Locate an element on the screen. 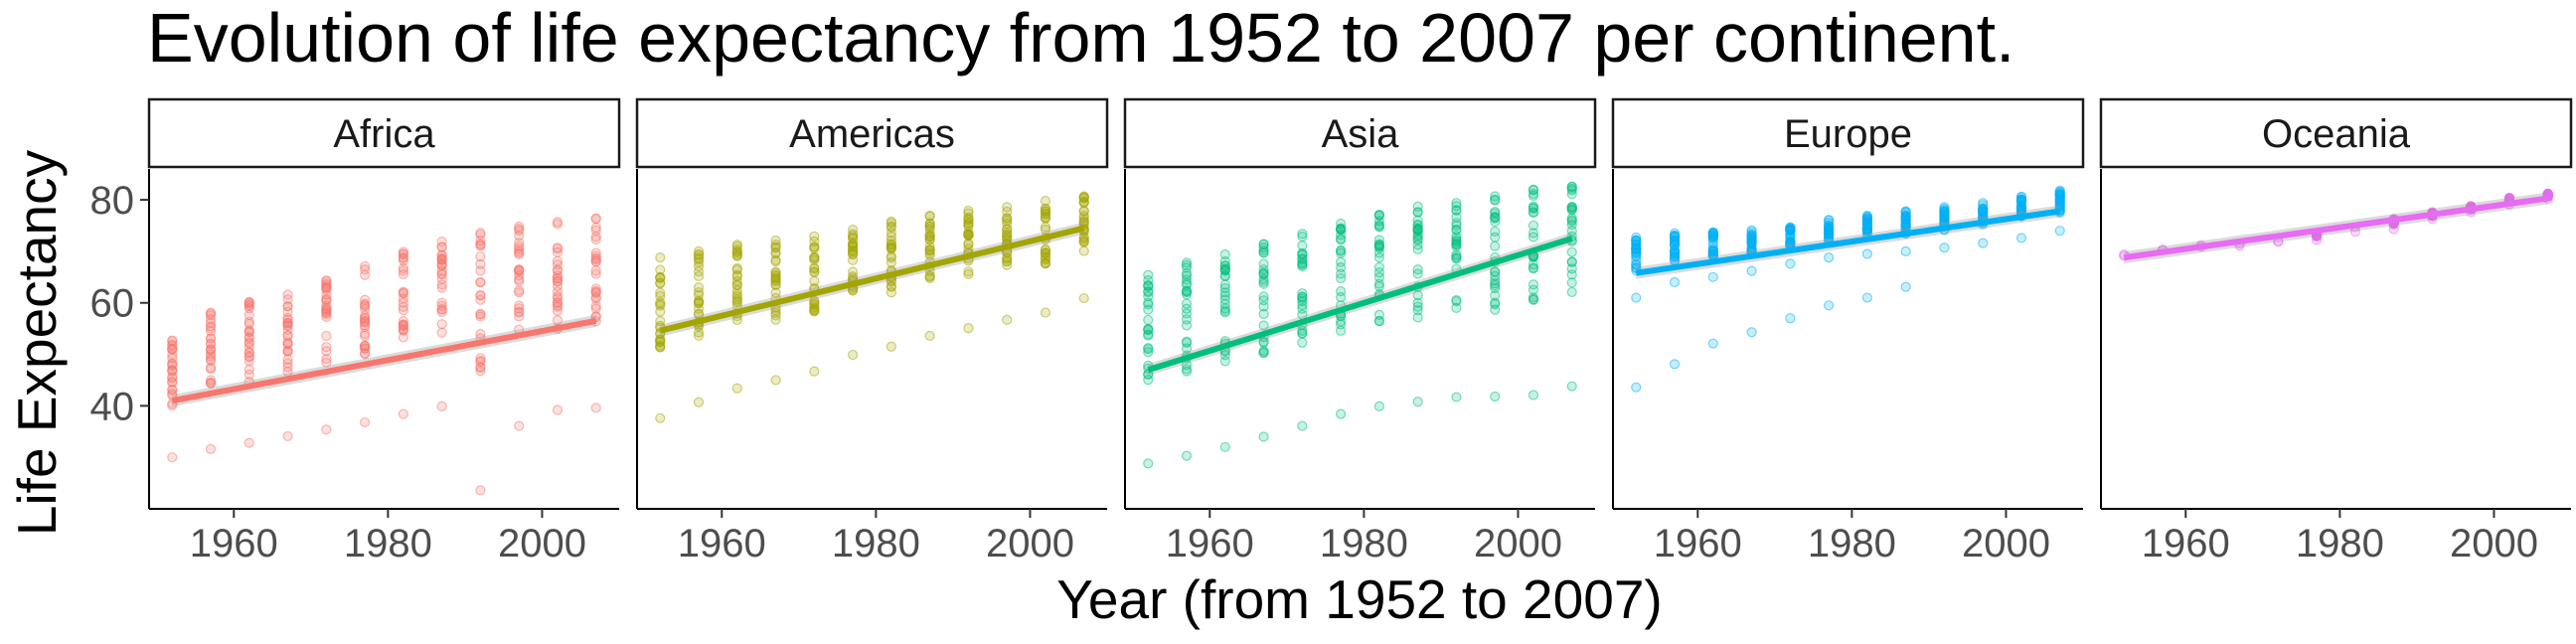  facet-strip-label-asia: Asia is located at coordinates (1361, 134).